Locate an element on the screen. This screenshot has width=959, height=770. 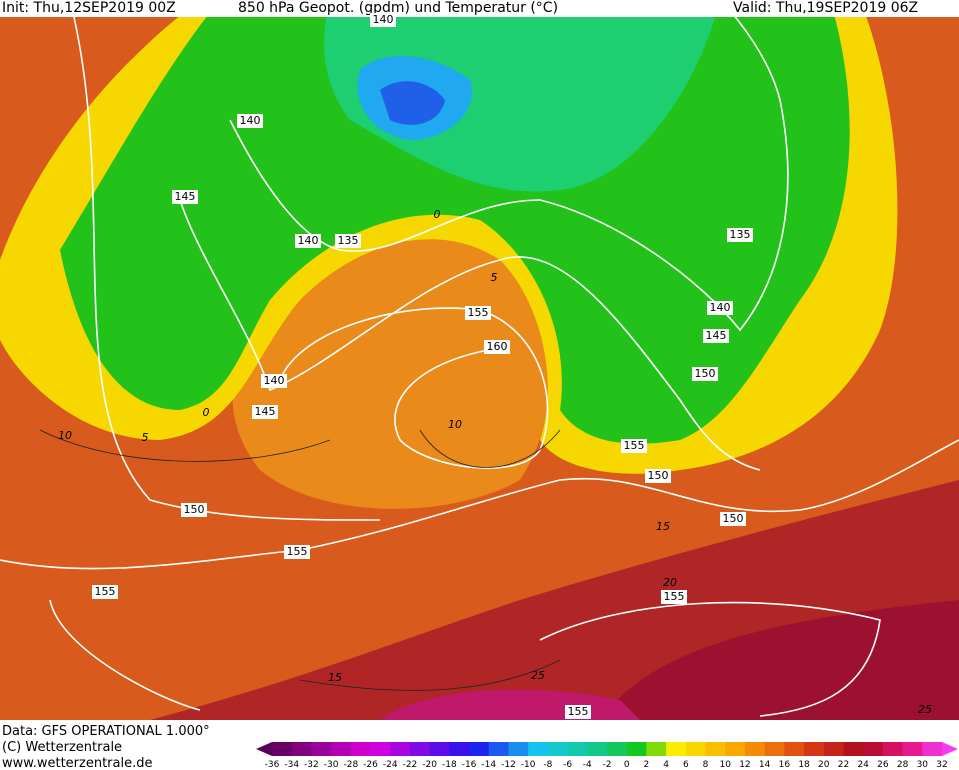
colorbar-label: 22 is located at coordinates (843, 765).